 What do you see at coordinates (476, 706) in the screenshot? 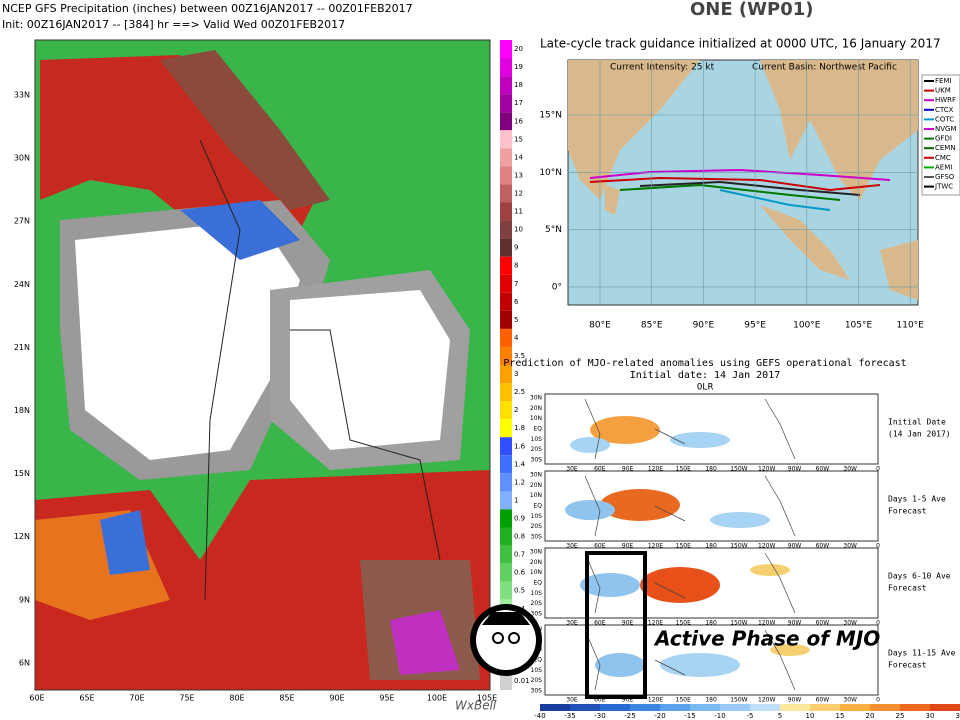
I see `watermark: WxBell` at bounding box center [476, 706].